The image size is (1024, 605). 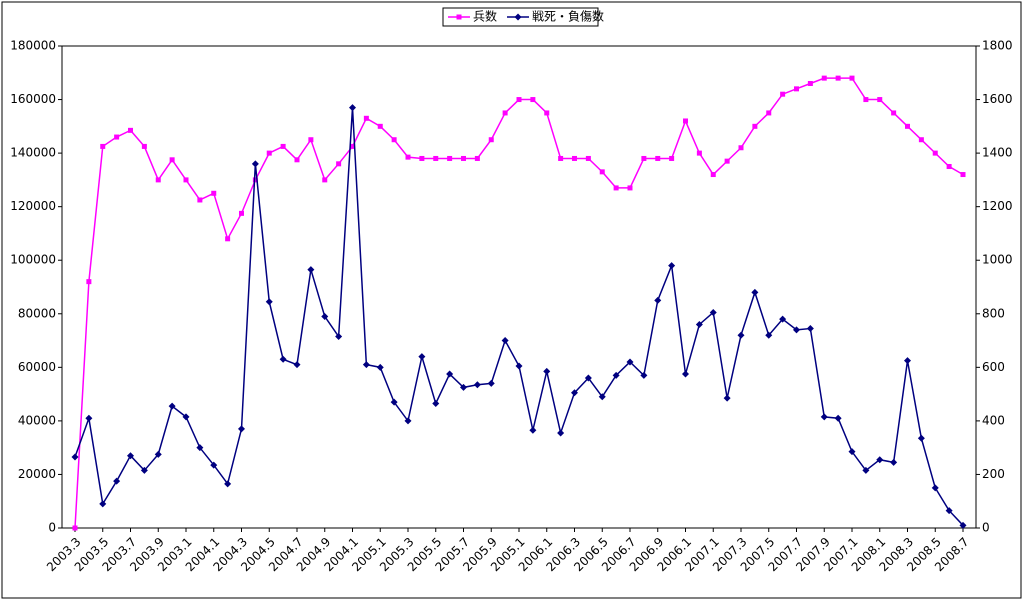 I want to click on y-tick-label: 80000, so click(x=37, y=313).